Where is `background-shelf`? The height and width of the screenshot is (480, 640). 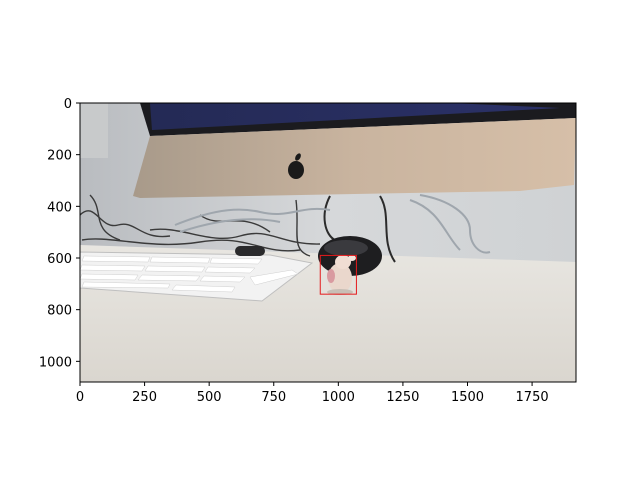
background-shelf is located at coordinates (94, 130).